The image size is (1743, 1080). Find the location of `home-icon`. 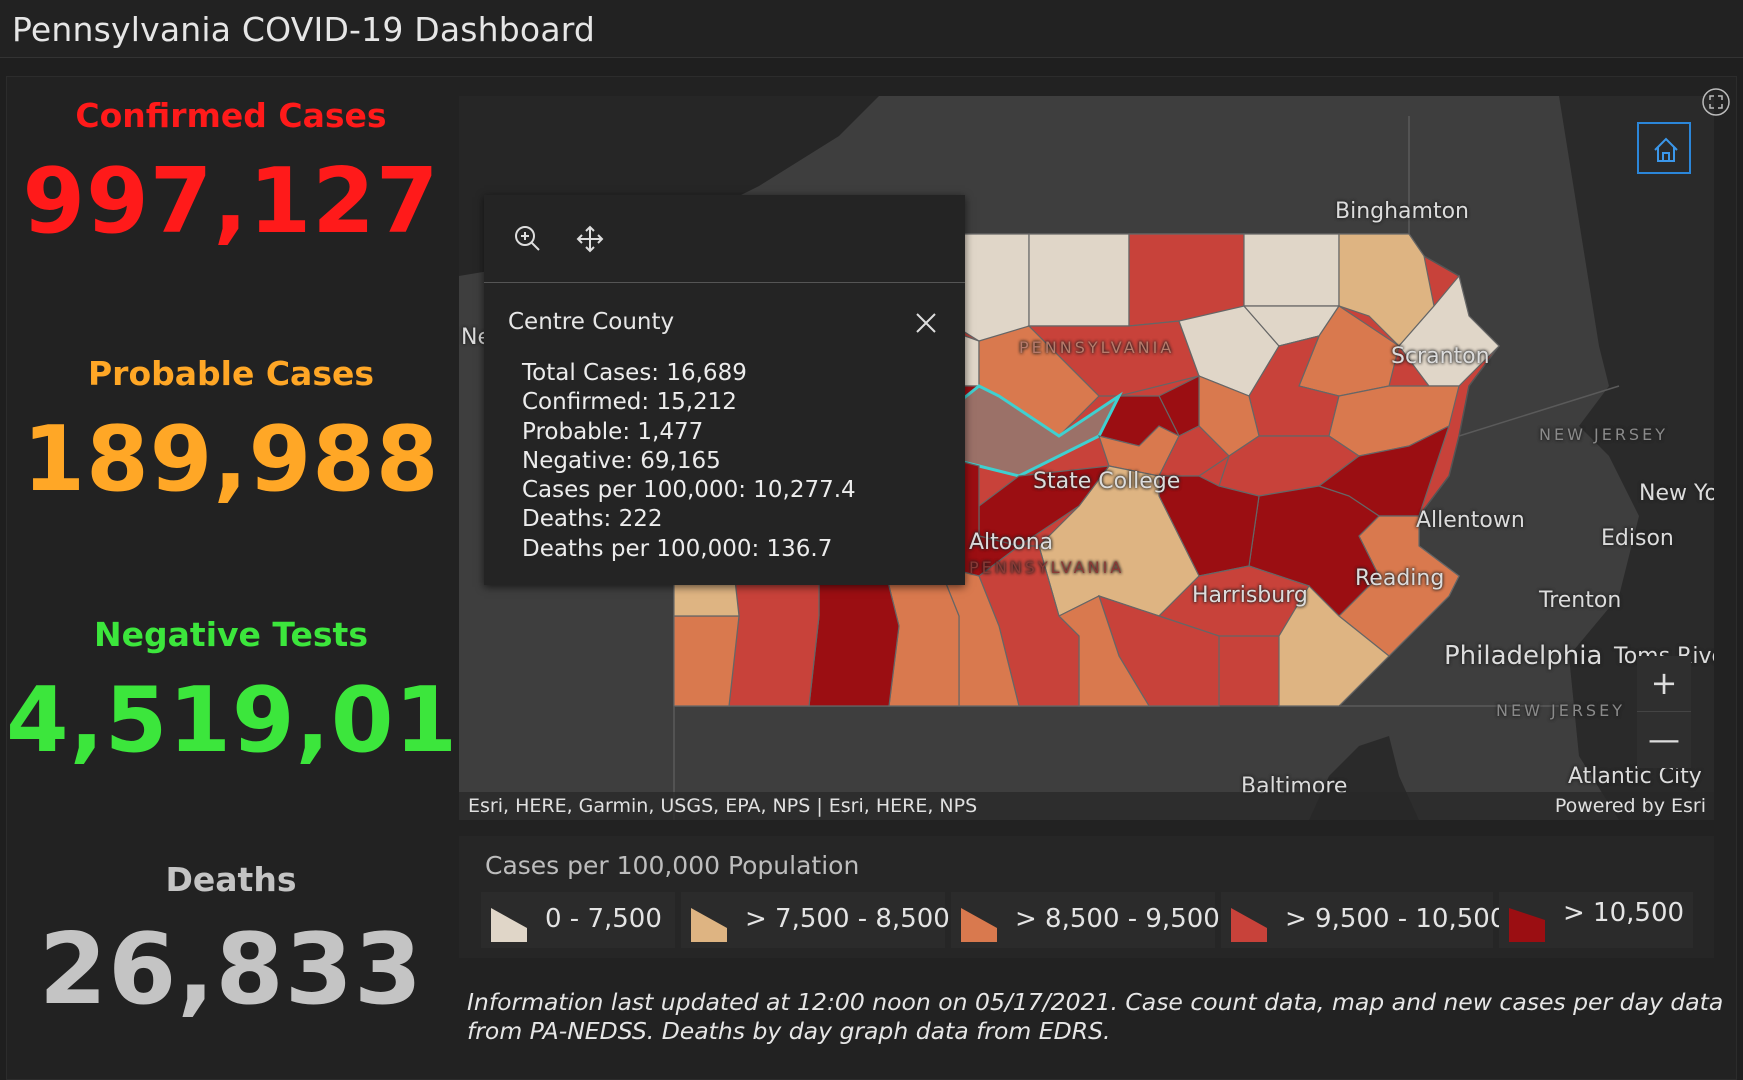

home-icon is located at coordinates (1666, 149).